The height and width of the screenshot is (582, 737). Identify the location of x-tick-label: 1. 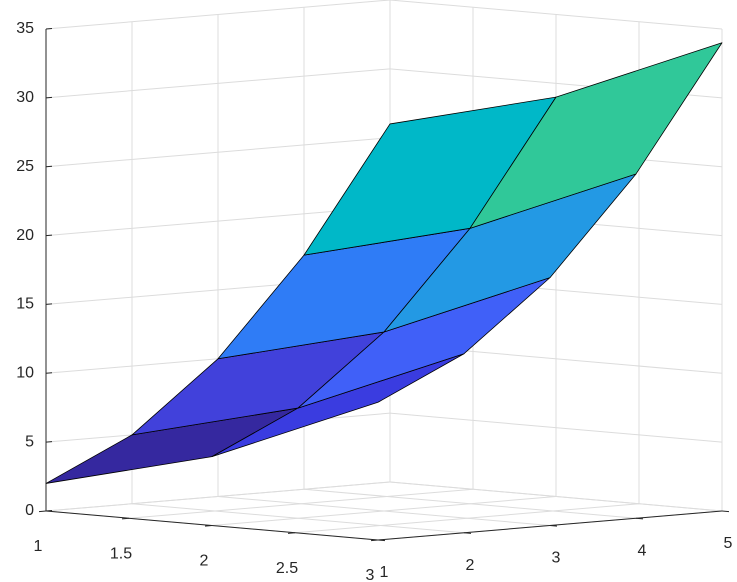
(384, 572).